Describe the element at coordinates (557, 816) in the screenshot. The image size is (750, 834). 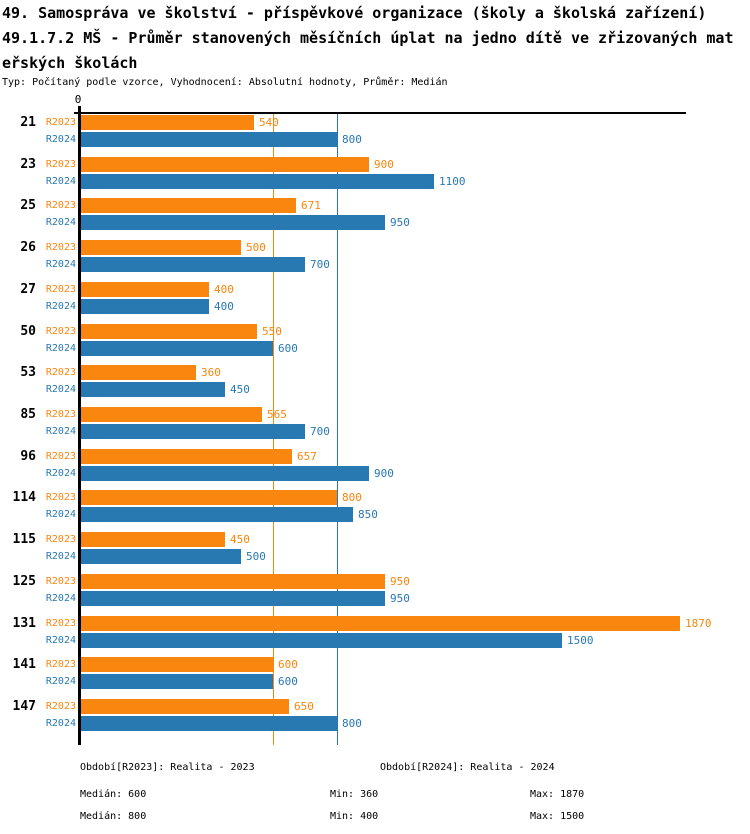
I see `stat-max-r2024: Max: 1500` at that location.